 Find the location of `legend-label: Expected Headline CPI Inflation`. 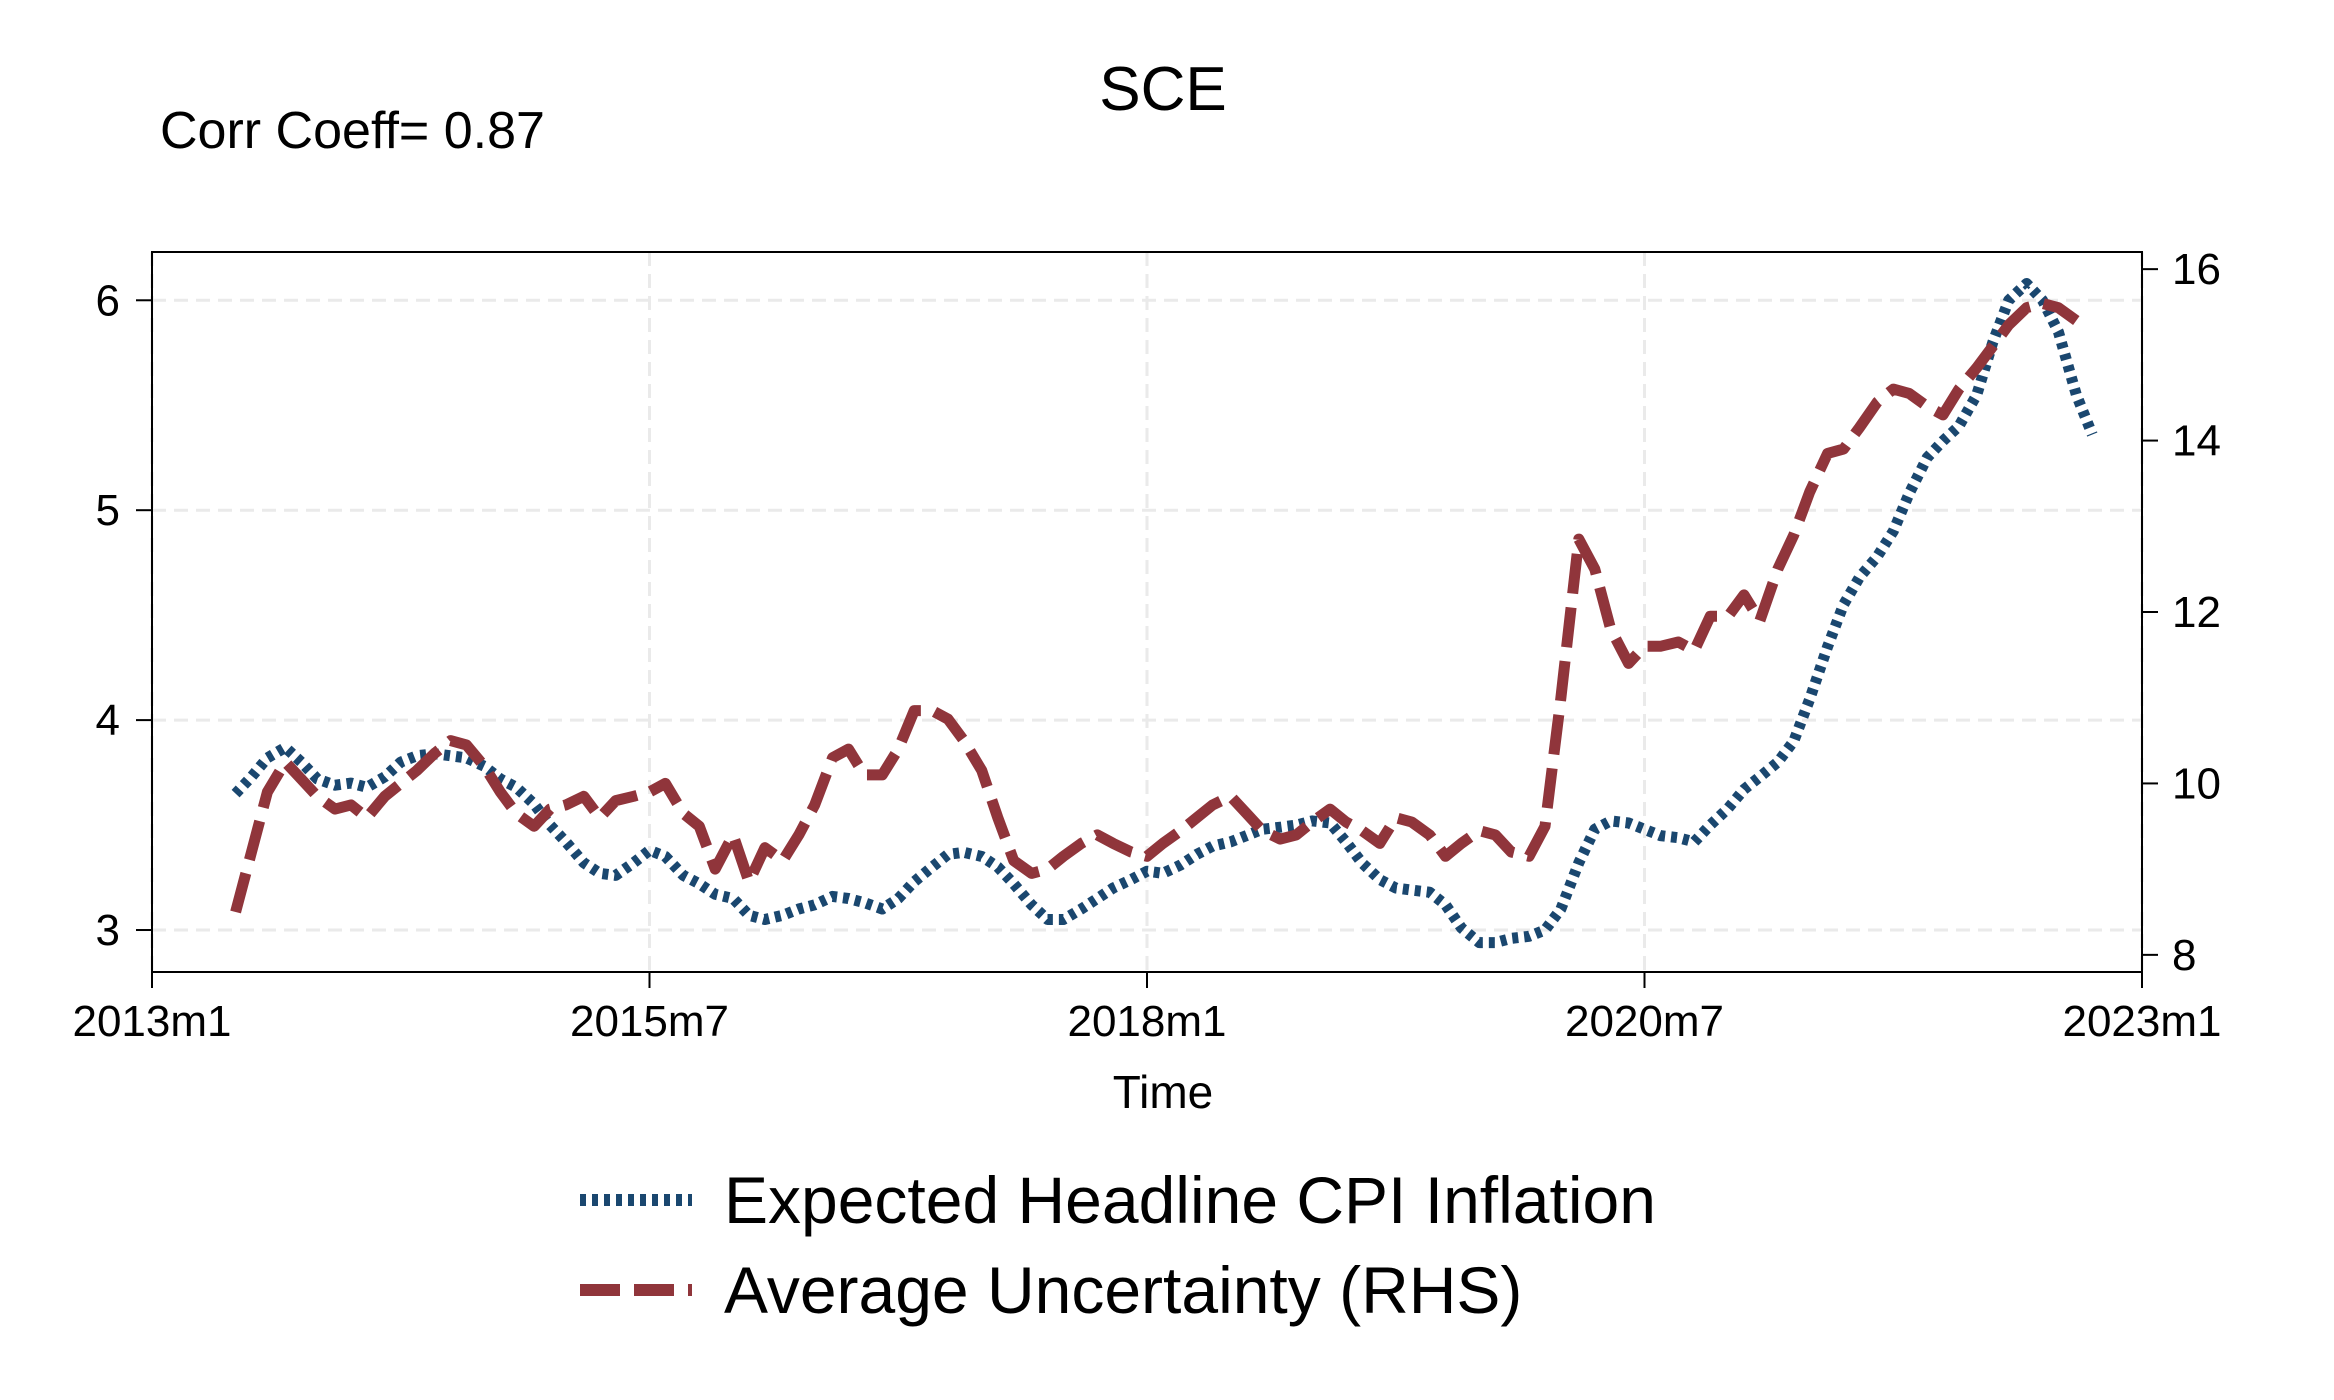

legend-label: Expected Headline CPI Inflation is located at coordinates (1190, 1200).